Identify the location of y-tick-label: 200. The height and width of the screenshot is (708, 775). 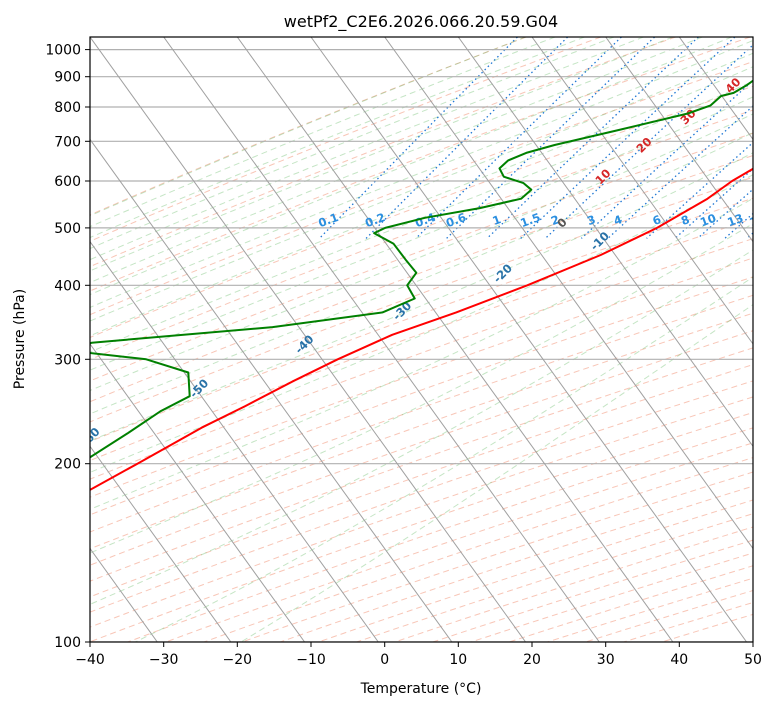
(67, 465).